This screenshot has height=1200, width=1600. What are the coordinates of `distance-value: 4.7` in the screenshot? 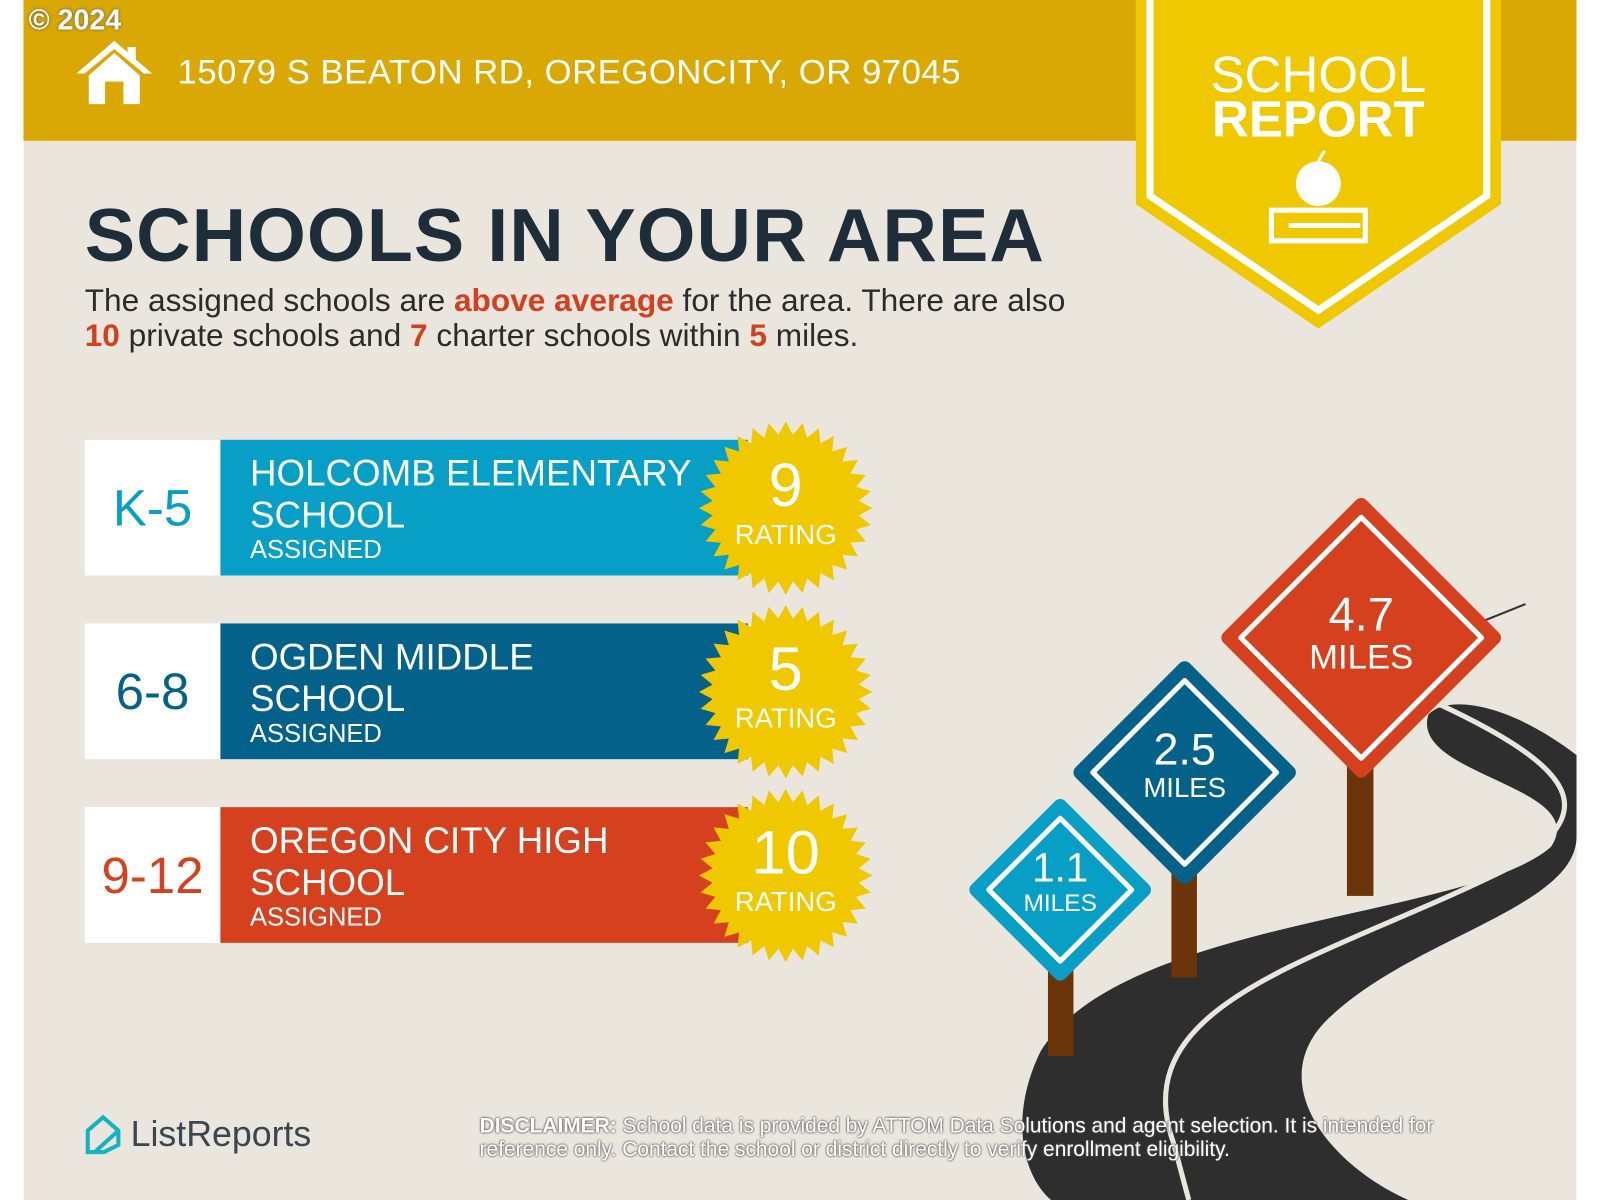 It's located at (1361, 614).